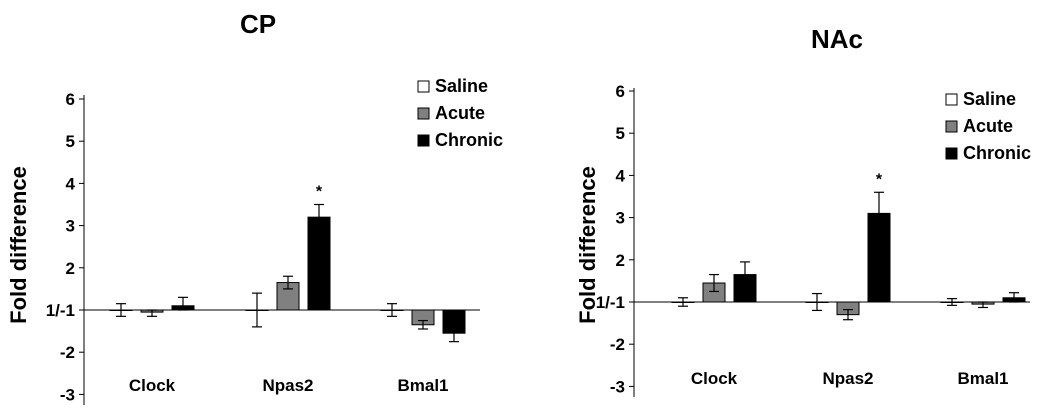 The height and width of the screenshot is (413, 1057). Describe the element at coordinates (258, 24) in the screenshot. I see `chart-title: CP` at that location.